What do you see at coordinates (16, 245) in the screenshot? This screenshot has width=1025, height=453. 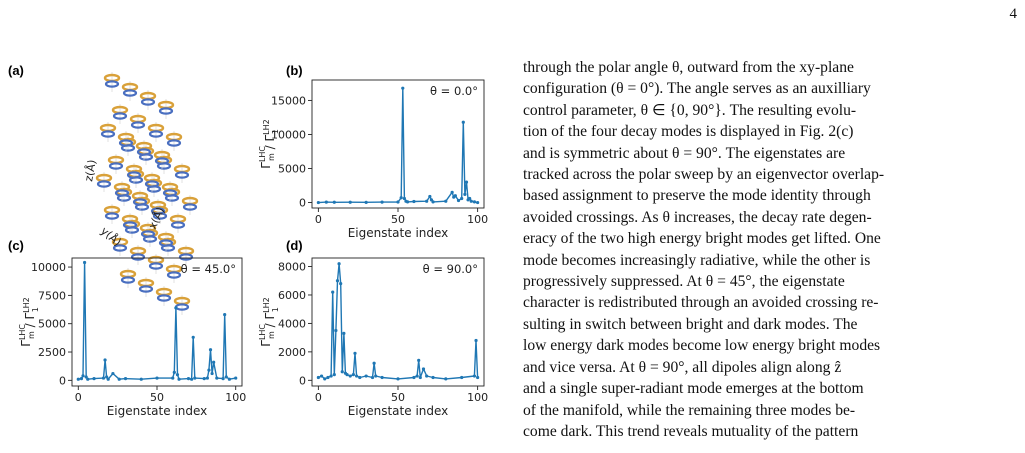 I see `panel-label-c: (c)` at bounding box center [16, 245].